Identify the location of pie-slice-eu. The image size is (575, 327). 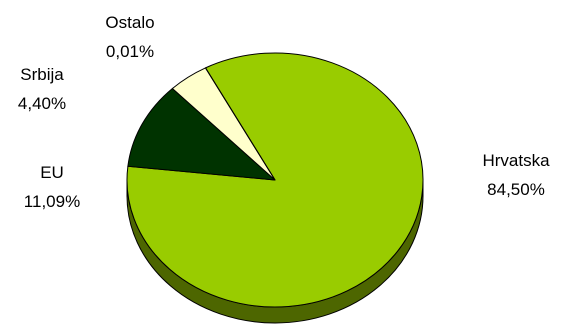
(201, 134).